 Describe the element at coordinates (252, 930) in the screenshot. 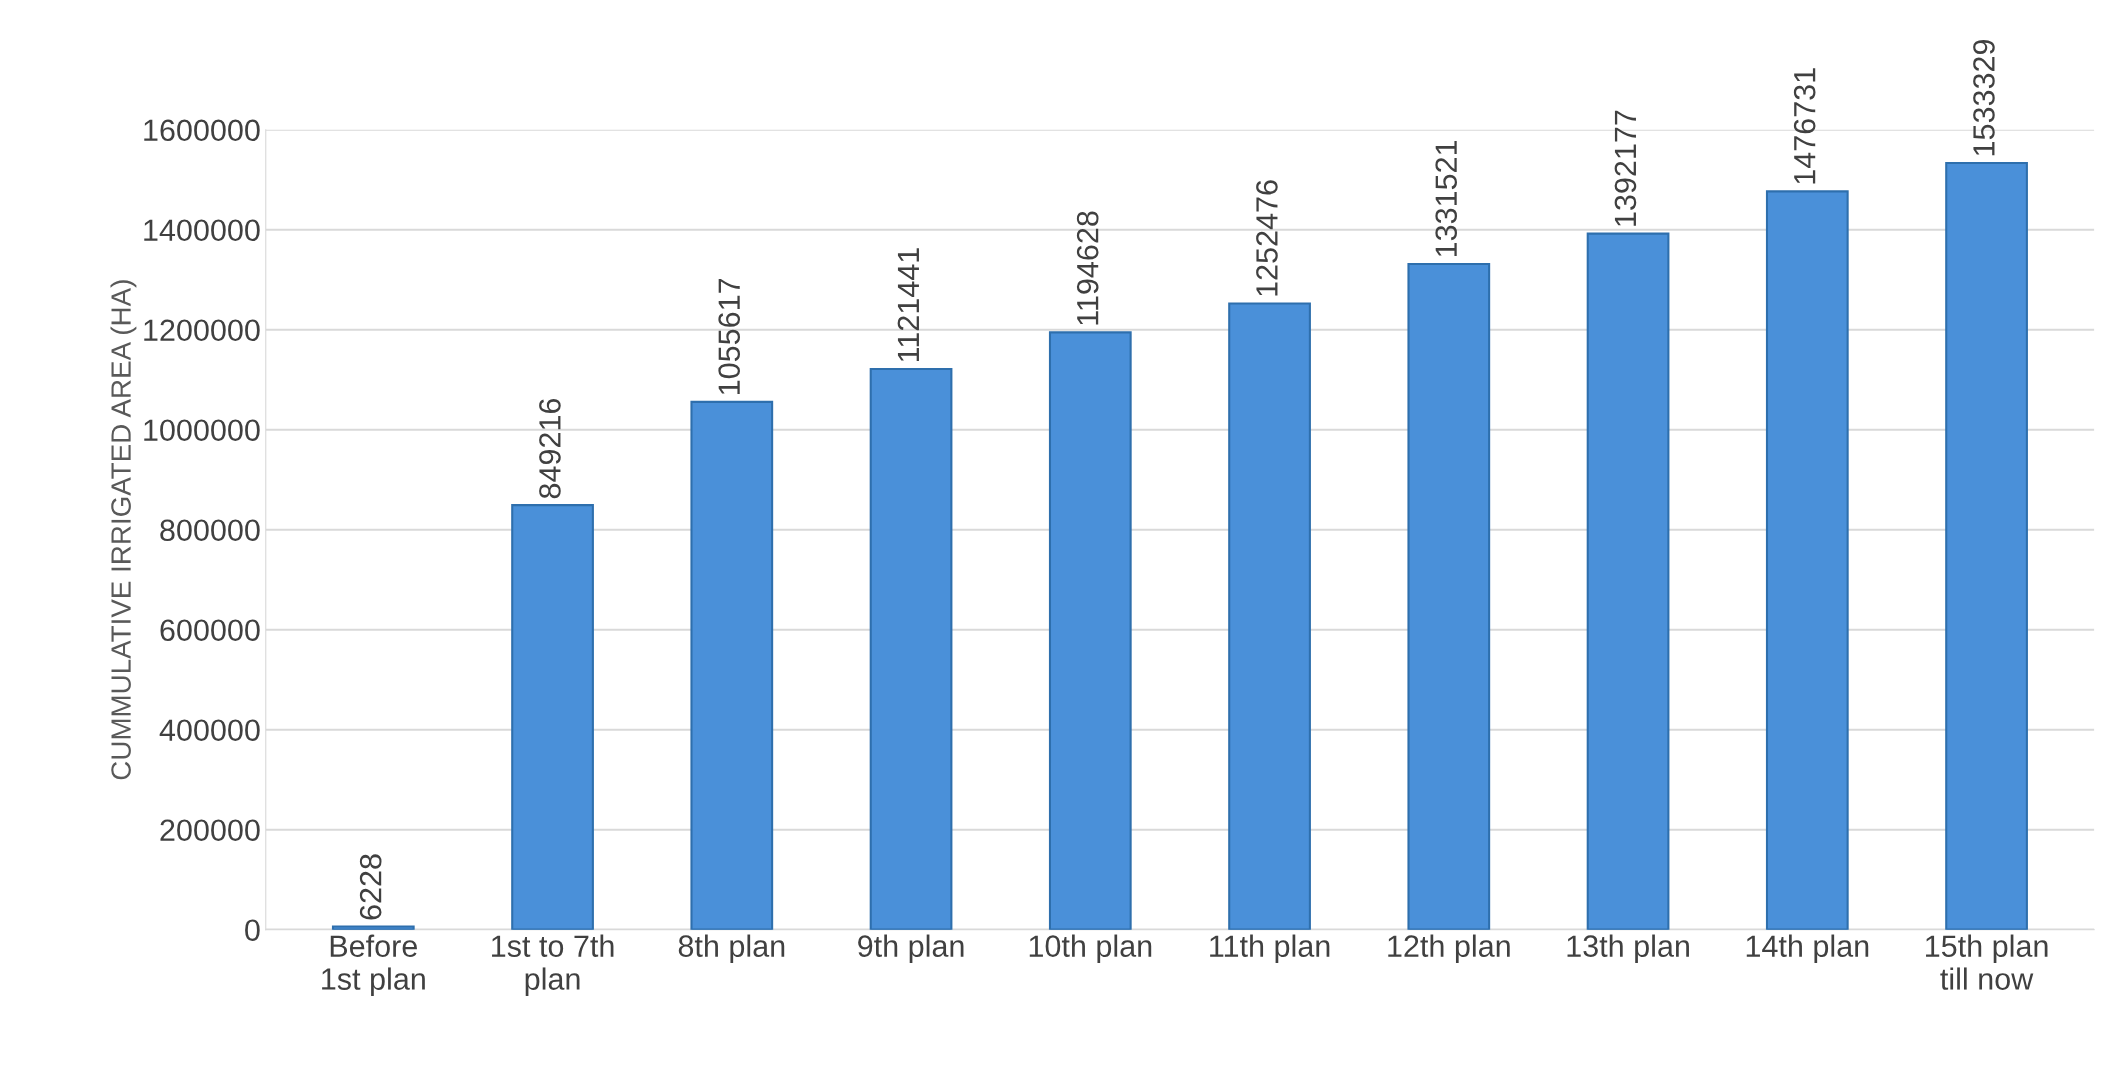

I see `y-tick-label: 0` at that location.